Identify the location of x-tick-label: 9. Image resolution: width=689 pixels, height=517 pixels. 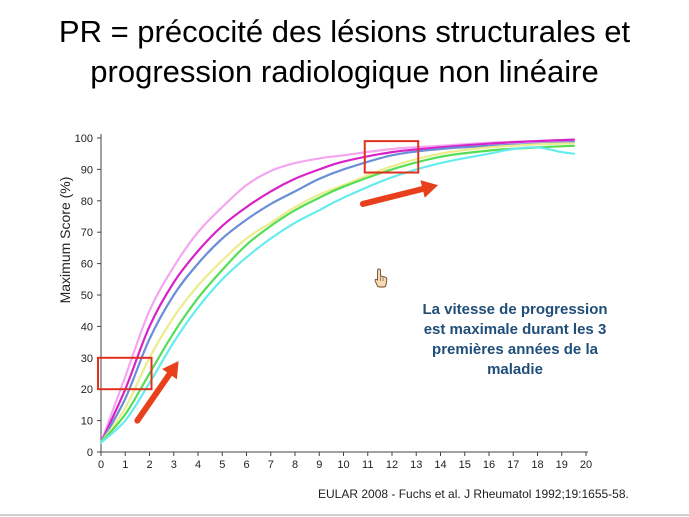
(319, 465).